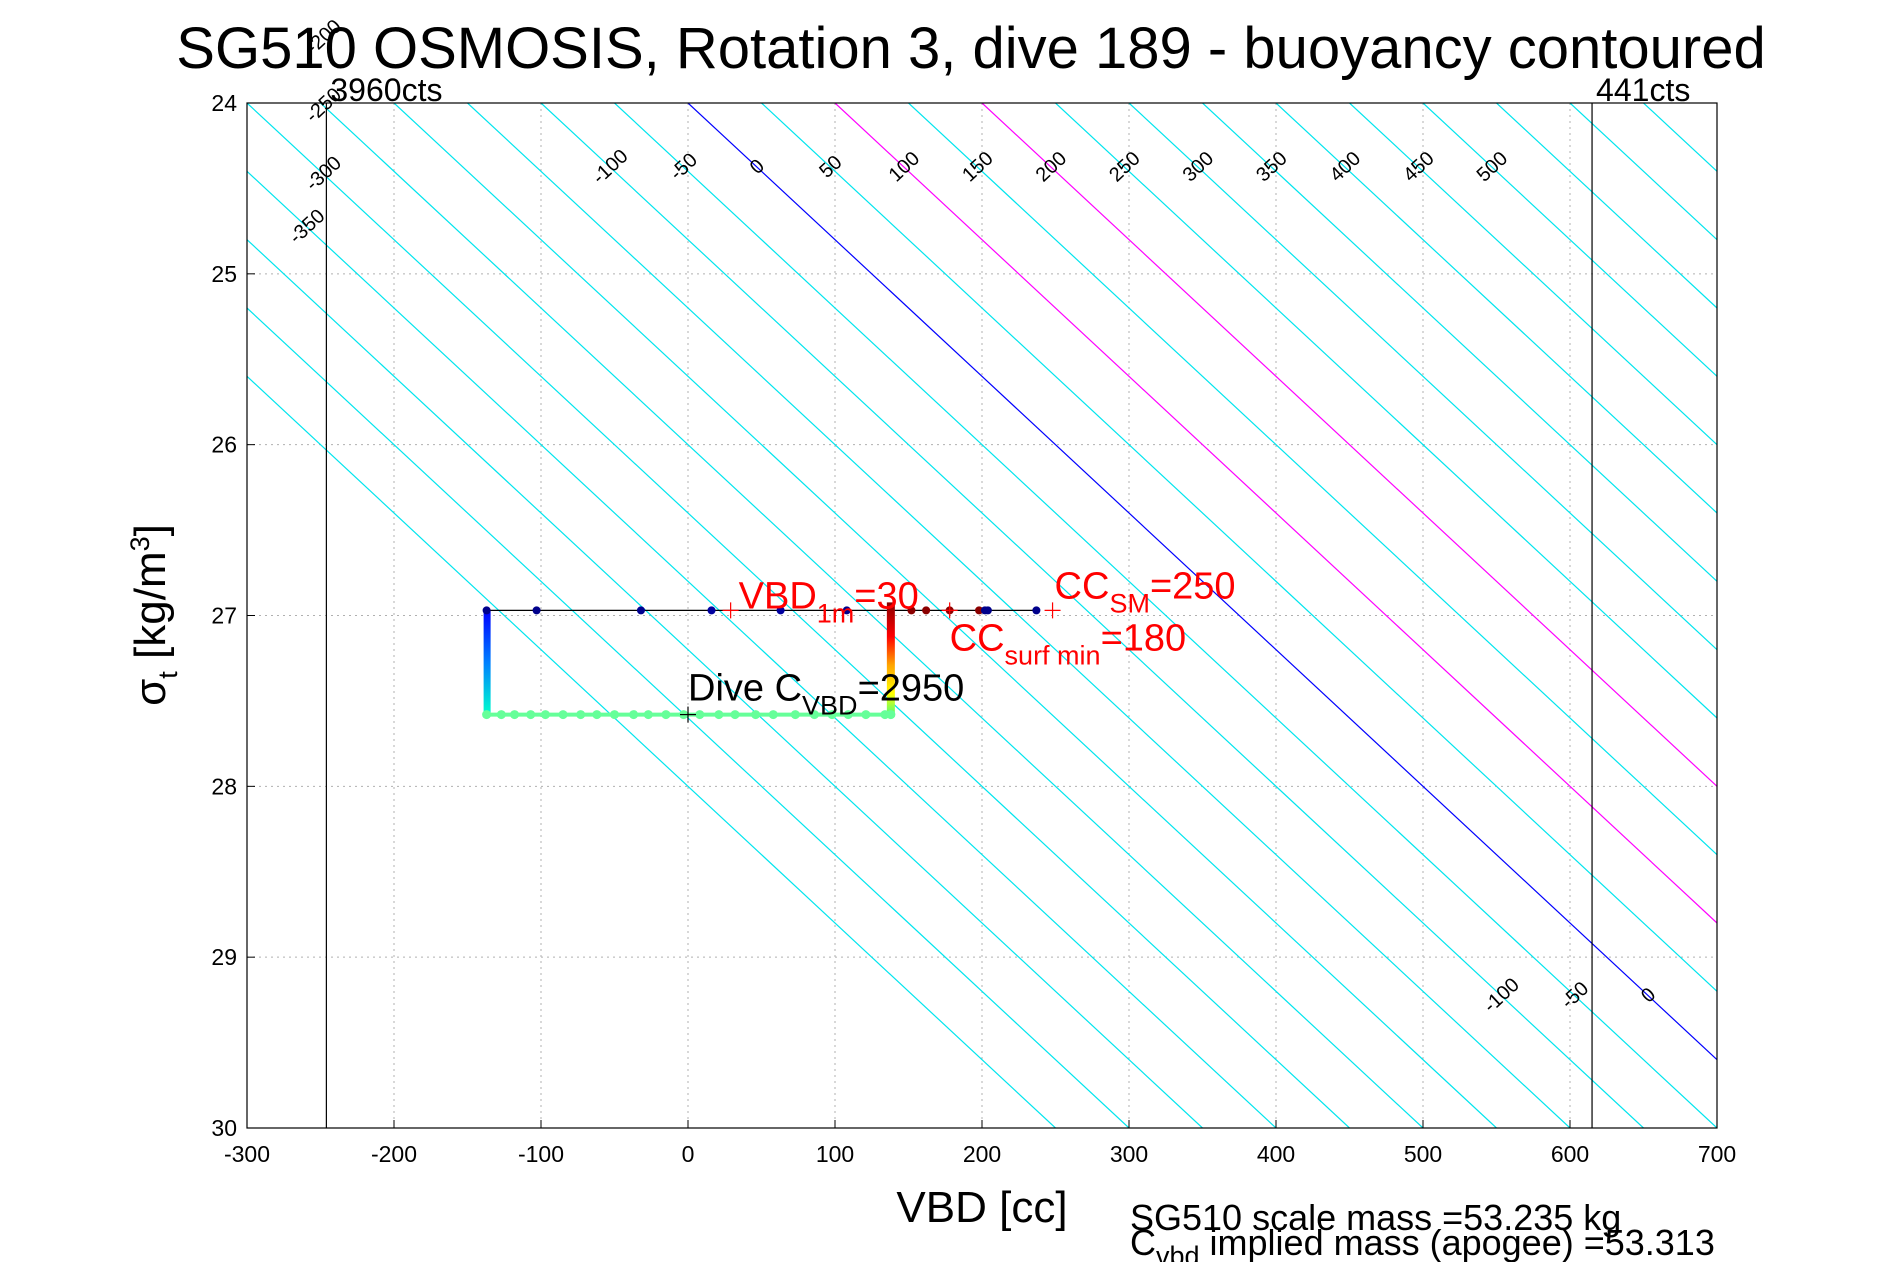 The width and height of the screenshot is (1891, 1262). I want to click on footer-implied-mass: Cvbd implied mass (apogee) =53.313, so click(1422, 1242).